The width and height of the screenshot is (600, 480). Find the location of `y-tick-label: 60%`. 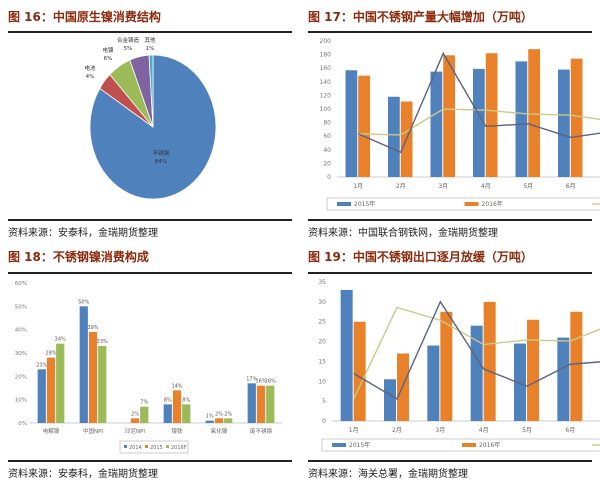

y-tick-label: 60% is located at coordinates (21, 284).